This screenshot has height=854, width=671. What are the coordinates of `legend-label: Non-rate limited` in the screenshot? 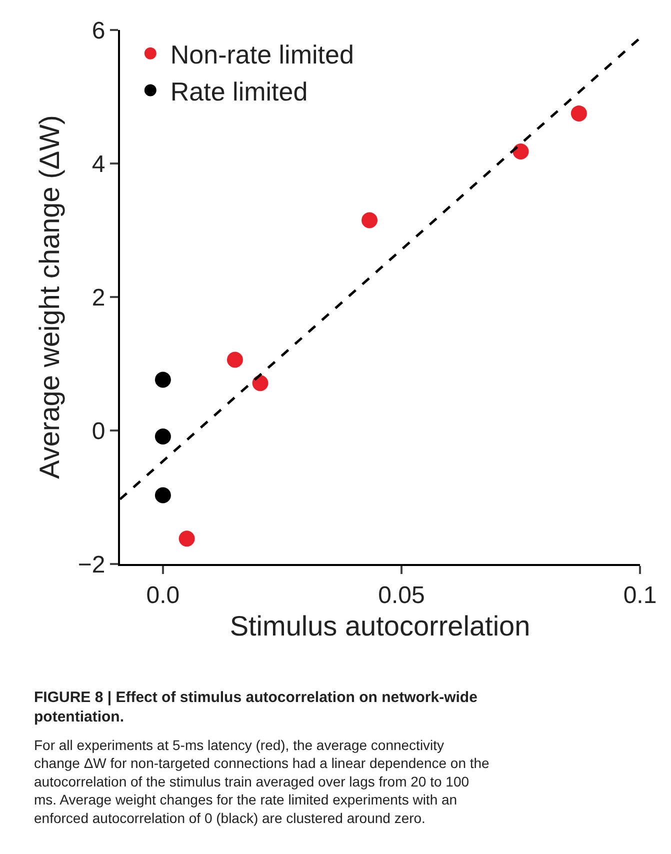 It's located at (262, 55).